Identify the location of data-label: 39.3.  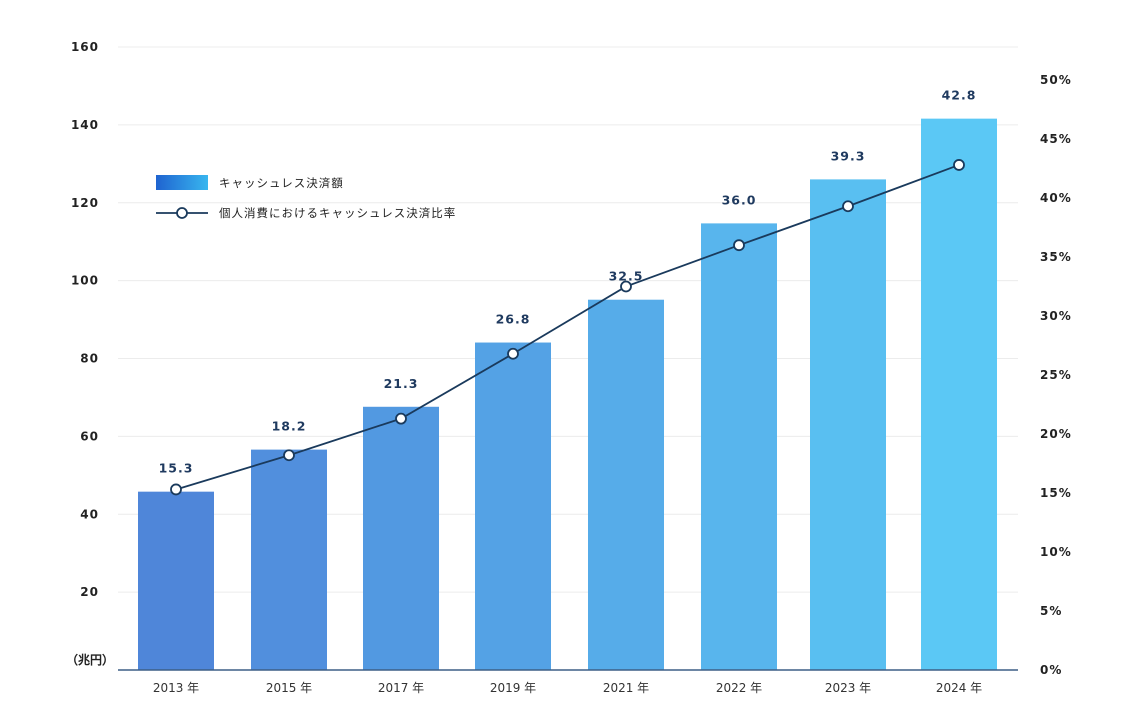
(848, 155).